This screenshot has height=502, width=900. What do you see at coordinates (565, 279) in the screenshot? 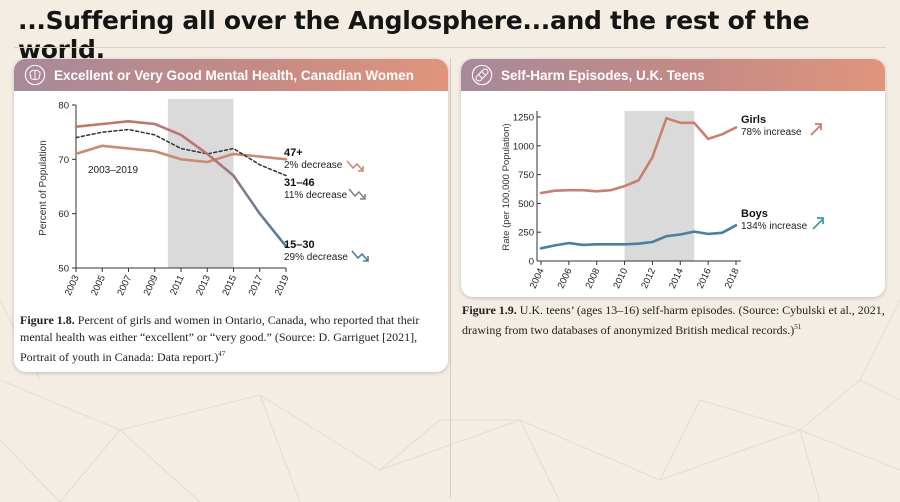
I see `x-tick-label: 2006` at bounding box center [565, 279].